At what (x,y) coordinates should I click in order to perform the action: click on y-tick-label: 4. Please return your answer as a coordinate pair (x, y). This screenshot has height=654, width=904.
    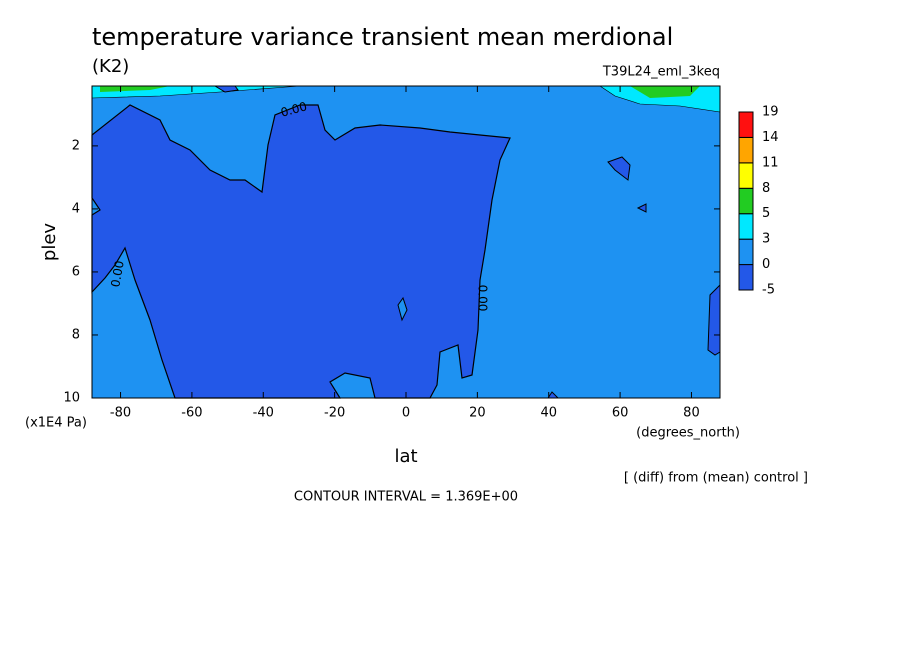
    Looking at the image, I should click on (76, 208).